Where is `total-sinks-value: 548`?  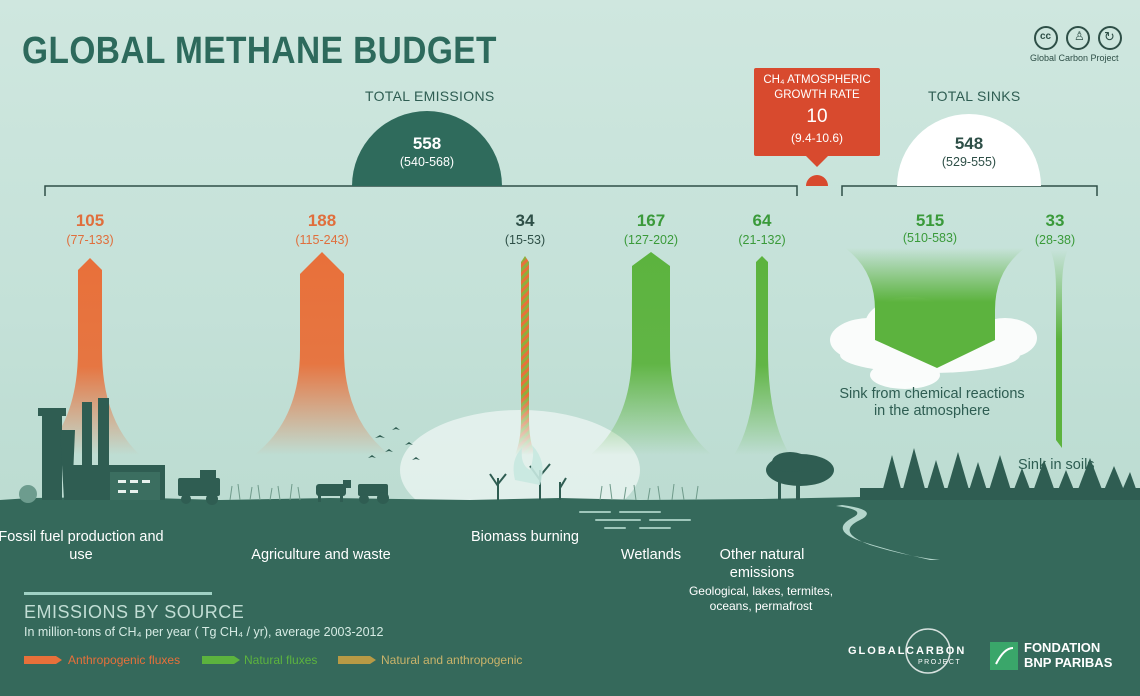
total-sinks-value: 548 is located at coordinates (969, 143).